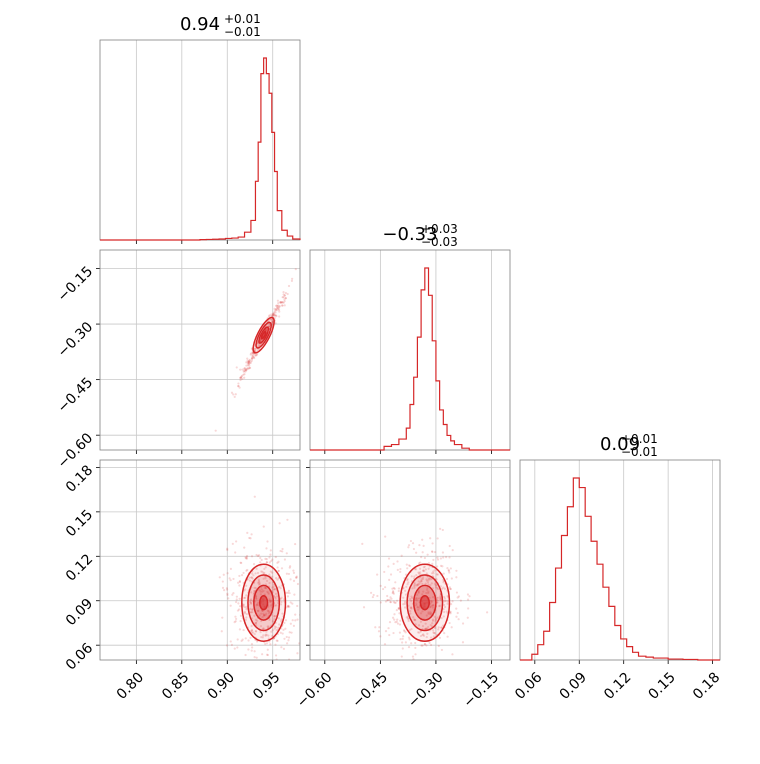 This screenshot has width=760, height=764. What do you see at coordinates (76, 284) in the screenshot?
I see `tick-label-y: −0.15` at bounding box center [76, 284].